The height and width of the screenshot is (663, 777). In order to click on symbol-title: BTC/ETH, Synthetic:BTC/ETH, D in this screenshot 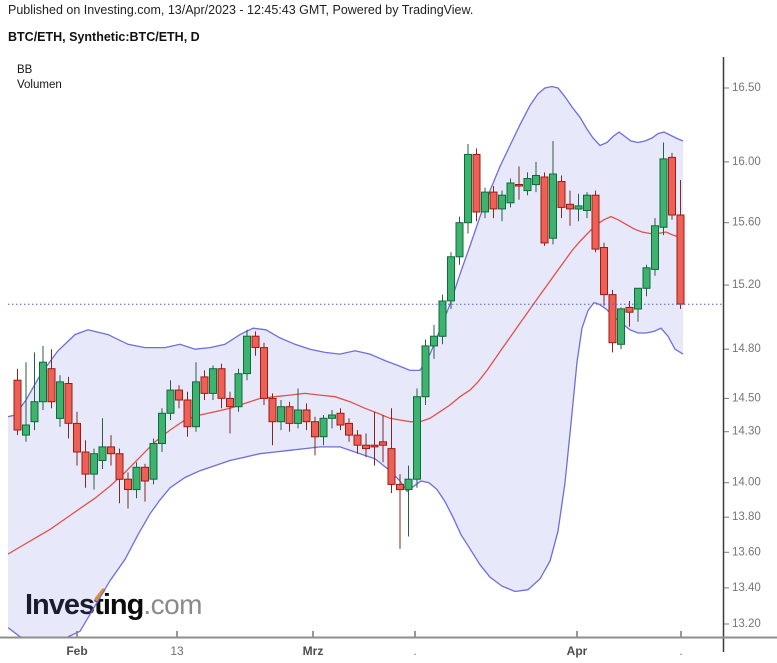, I will do `click(104, 37)`.